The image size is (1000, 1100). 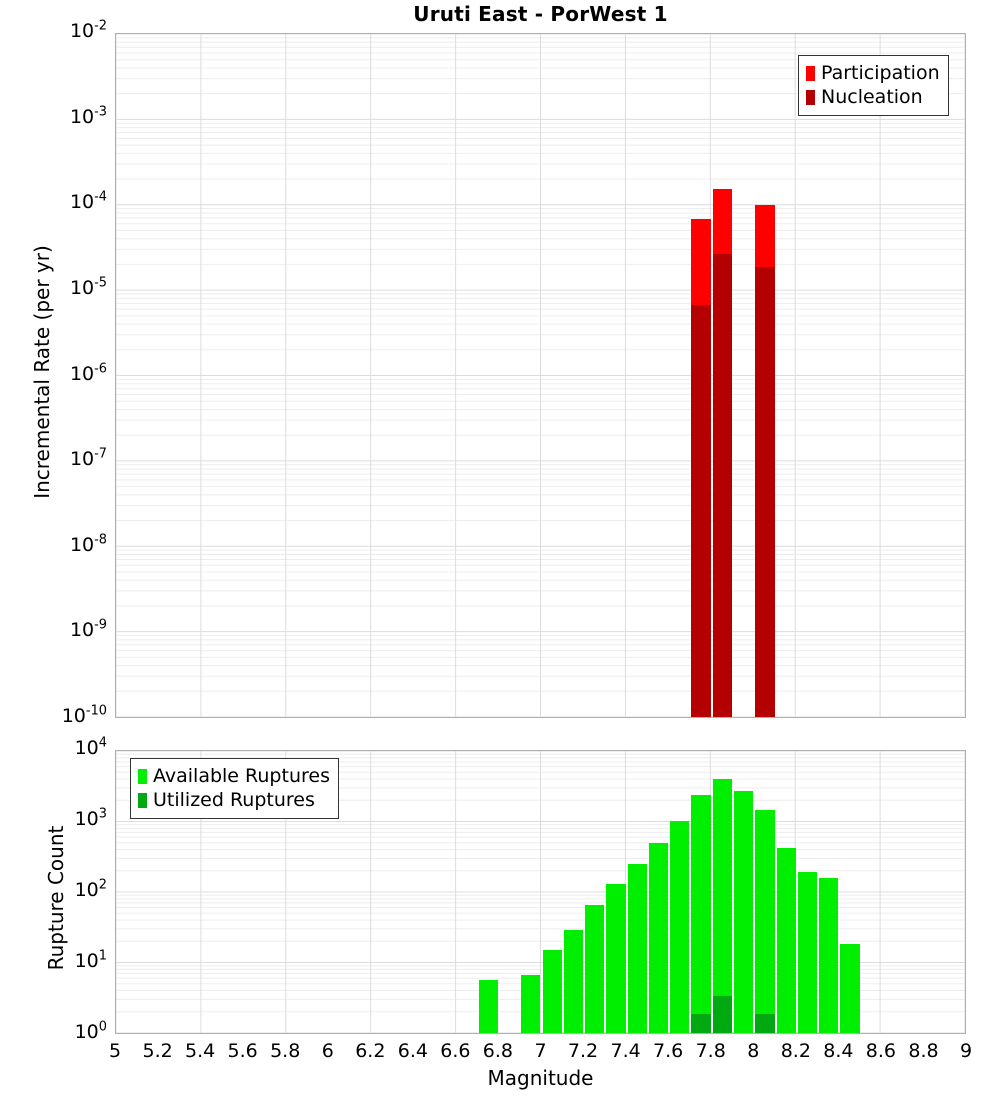 I want to click on x-tick-14: 7.8, so click(x=710, y=1051).